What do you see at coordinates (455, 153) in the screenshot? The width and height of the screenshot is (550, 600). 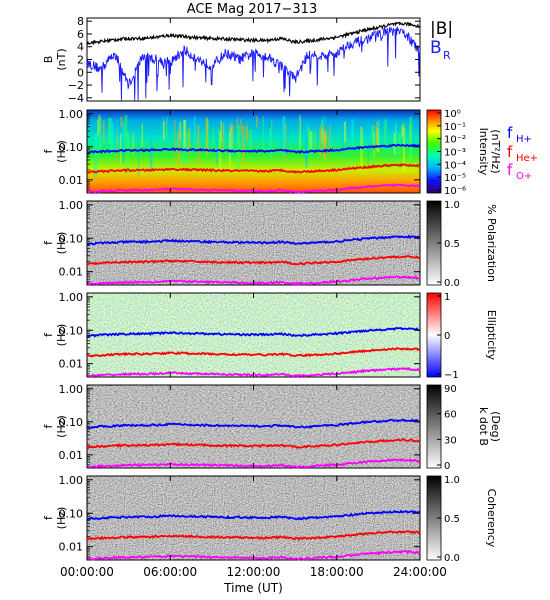 I see `intensity-colorbar-tick-label: 10⁻³` at bounding box center [455, 153].